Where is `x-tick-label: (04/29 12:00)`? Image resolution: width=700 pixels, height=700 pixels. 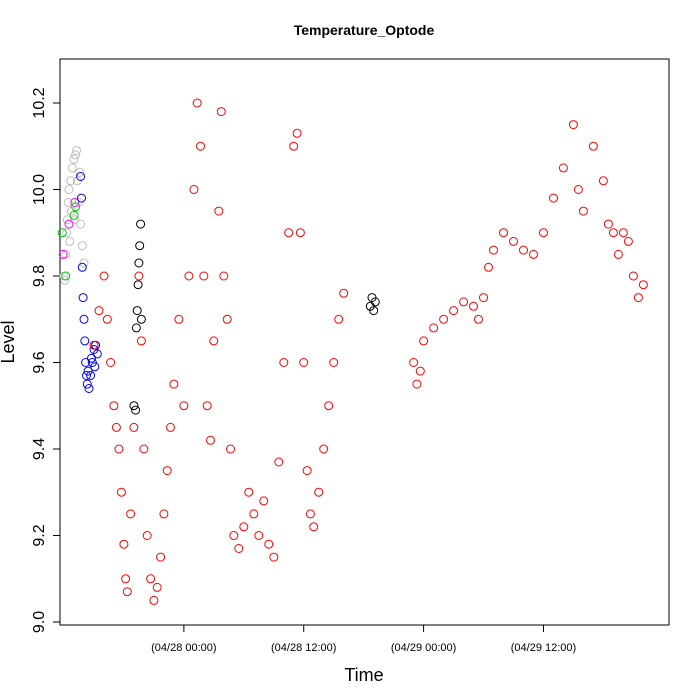 x-tick-label: (04/29 12:00) is located at coordinates (543, 648).